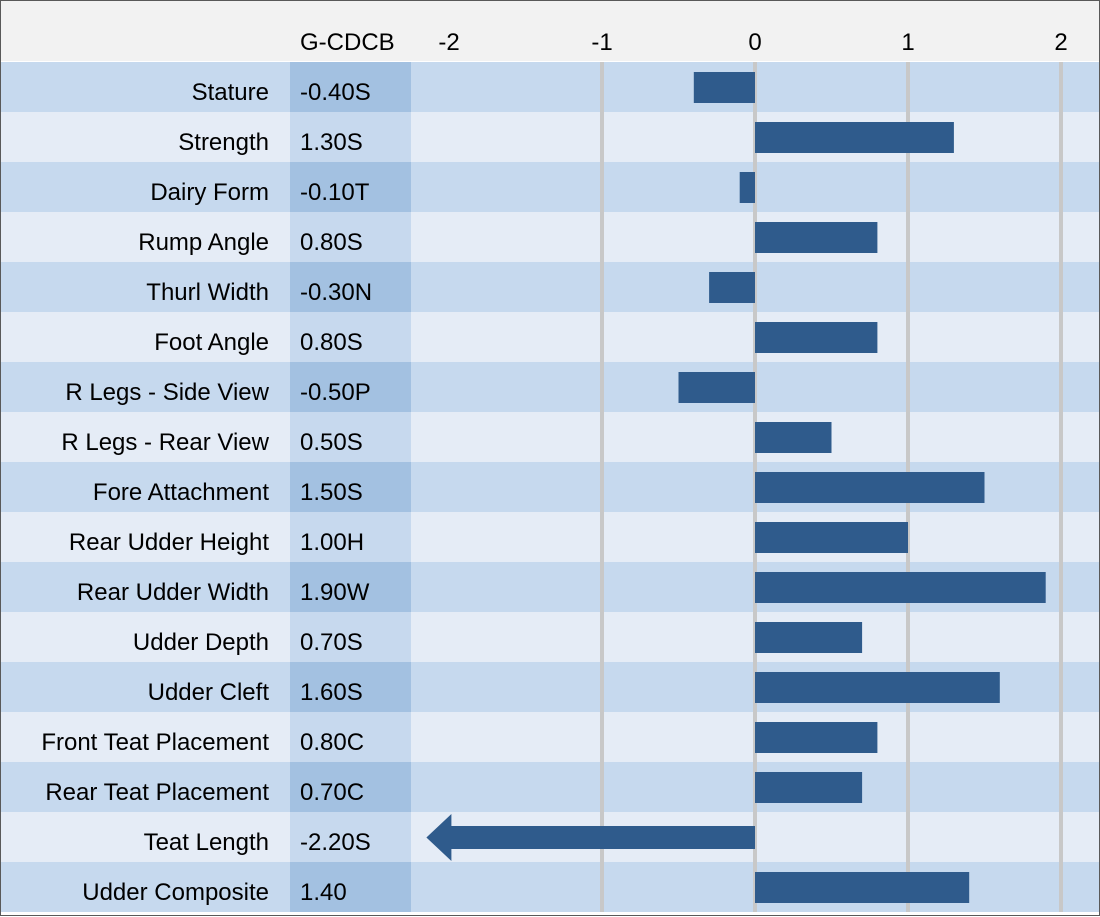 Image resolution: width=1100 pixels, height=917 pixels. I want to click on bar-arrow, so click(590, 837).